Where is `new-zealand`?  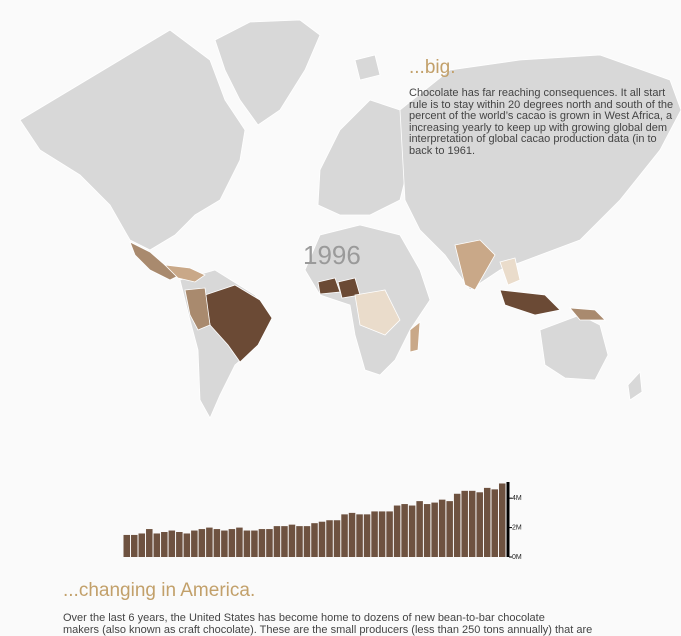
new-zealand is located at coordinates (635, 386).